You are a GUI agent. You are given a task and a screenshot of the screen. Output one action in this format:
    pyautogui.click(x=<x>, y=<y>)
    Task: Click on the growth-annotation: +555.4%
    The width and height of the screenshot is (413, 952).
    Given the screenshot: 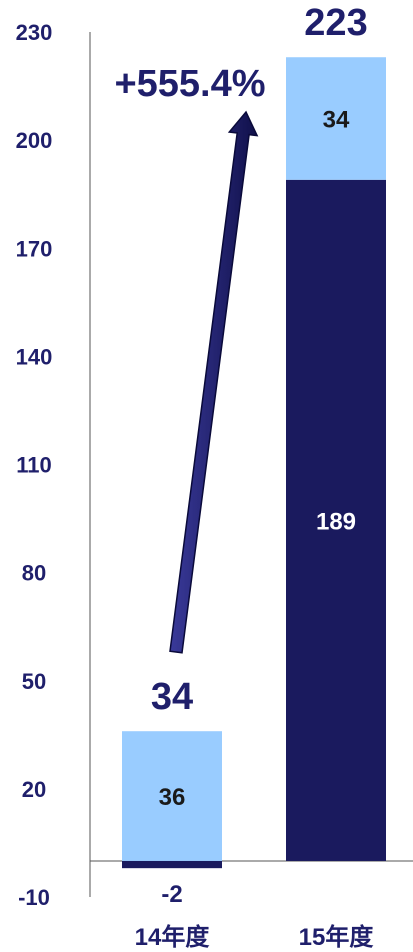 What is the action you would take?
    pyautogui.click(x=189, y=84)
    